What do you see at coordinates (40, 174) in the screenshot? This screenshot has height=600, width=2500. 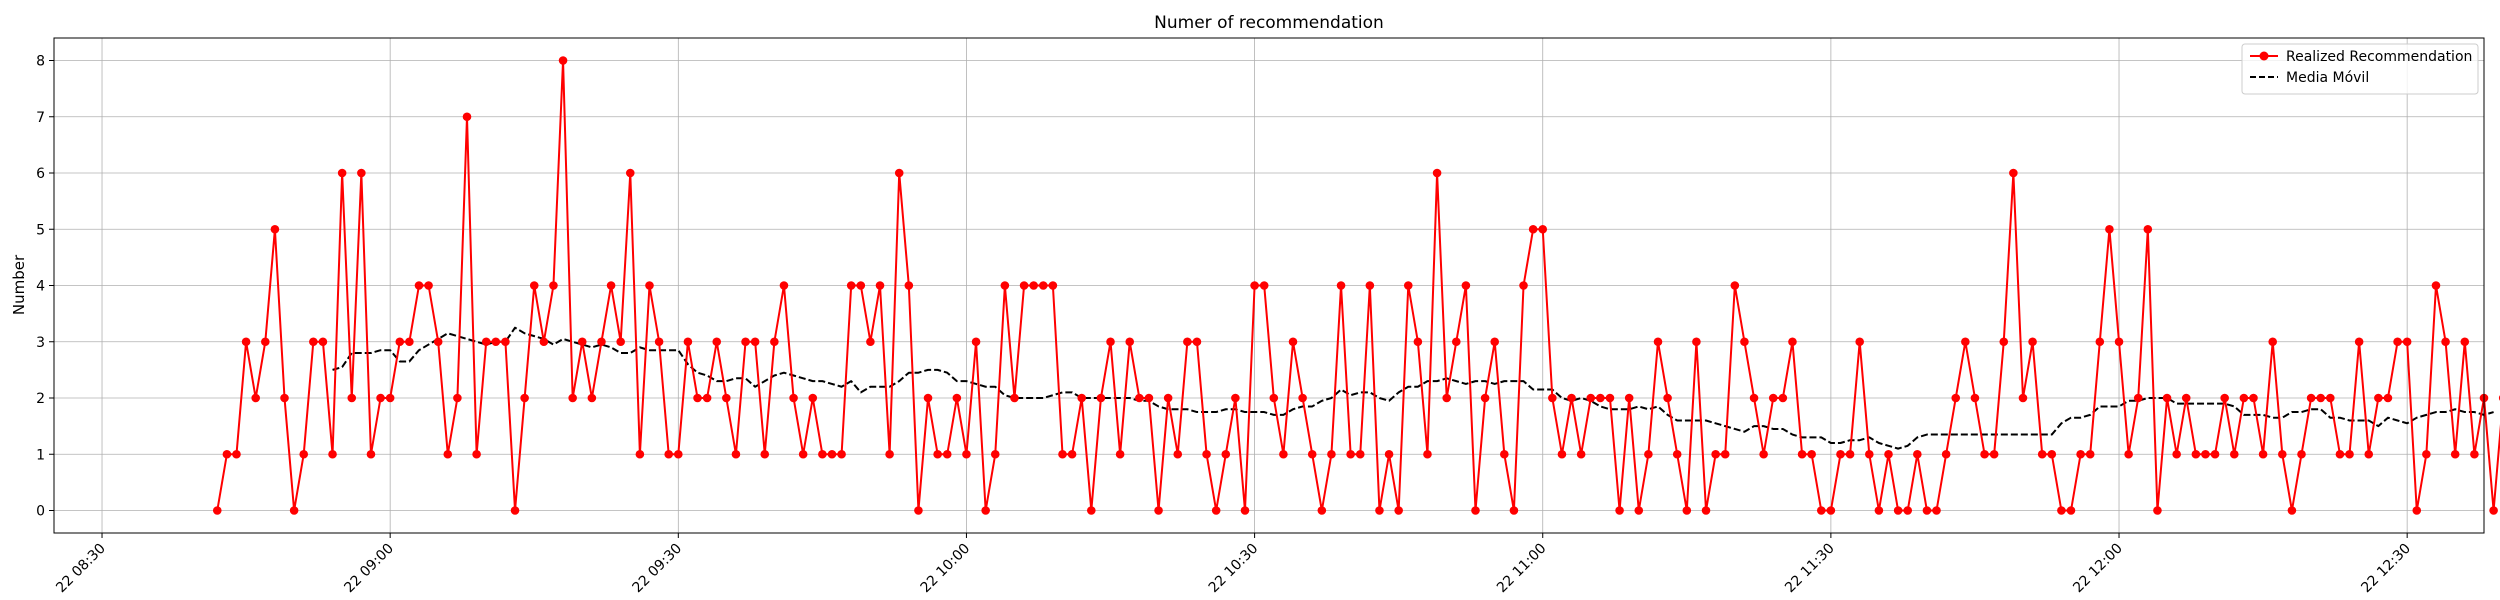 I see `y-tick-label: 6` at bounding box center [40, 174].